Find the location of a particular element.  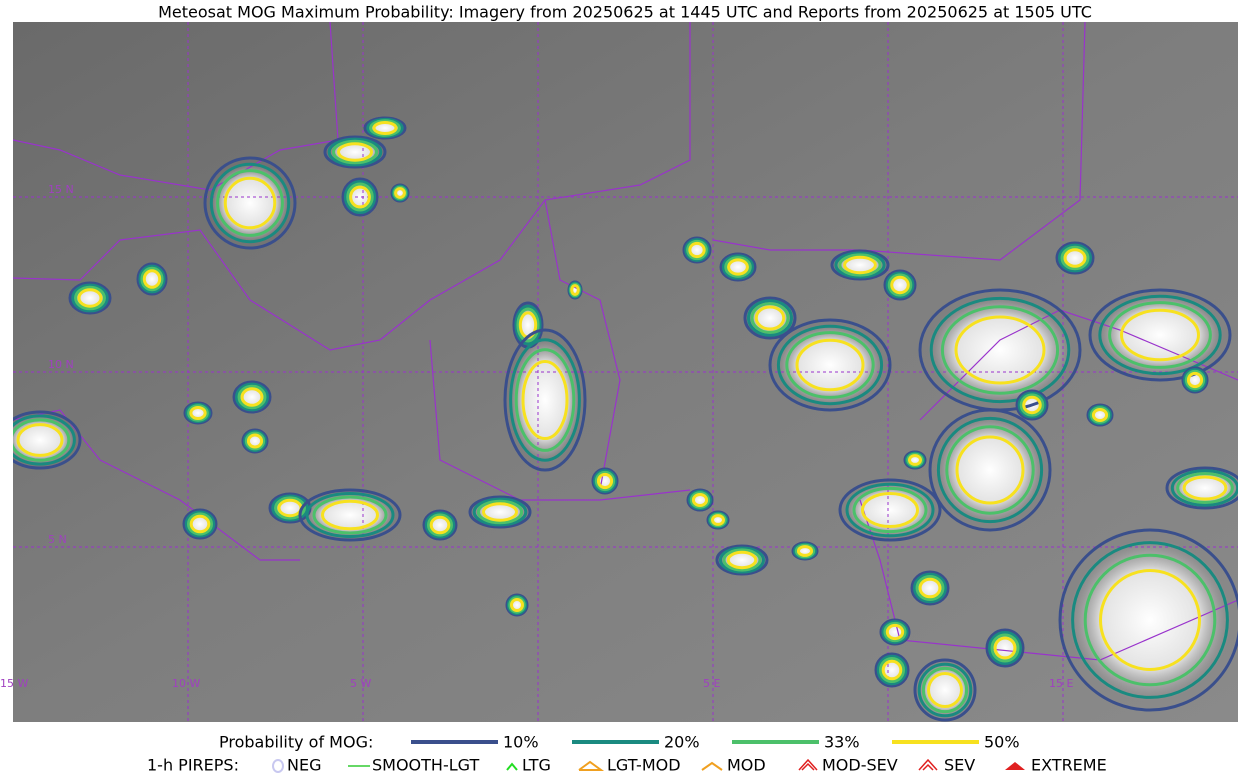

lon-label: 15 W is located at coordinates (14, 683).